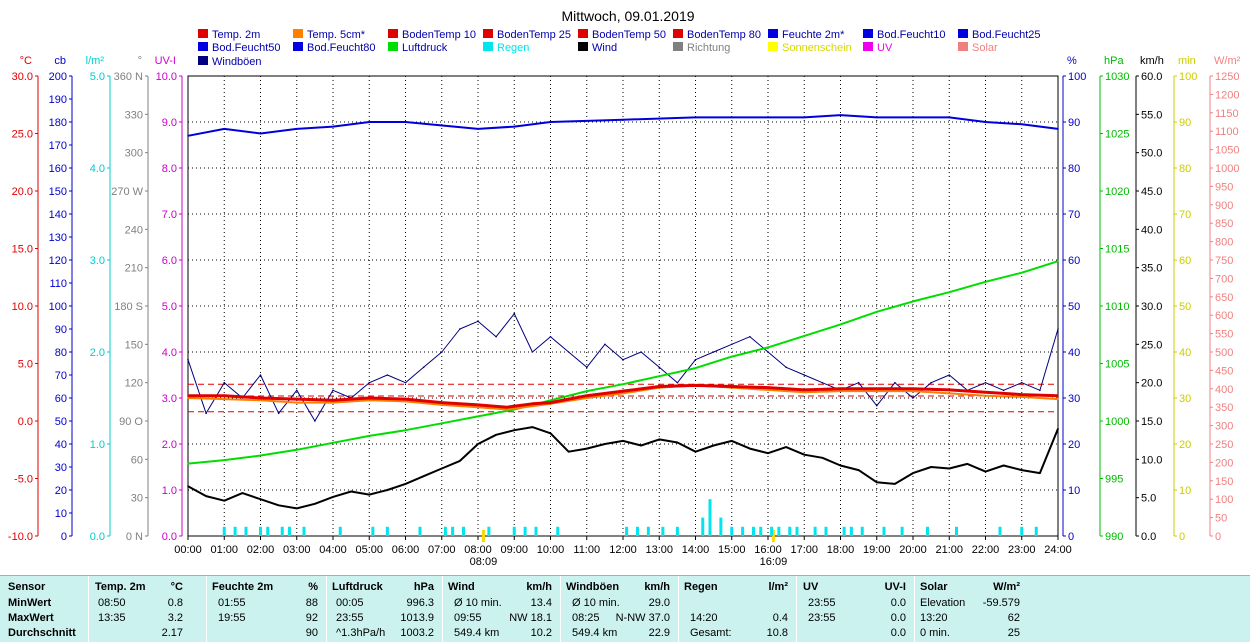 This screenshot has width=1250, height=642. Describe the element at coordinates (1151, 154) in the screenshot. I see `axis-tick-label: 50.0` at that location.